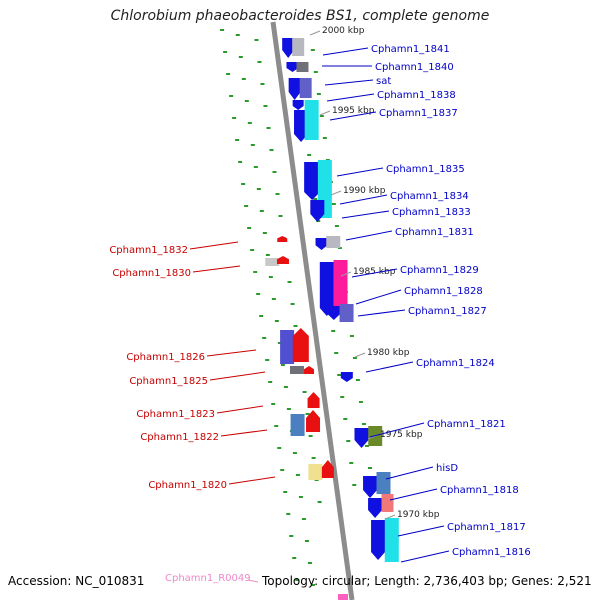 The width and height of the screenshot is (600, 600). What do you see at coordinates (416, 95) in the screenshot?
I see `gene-label-Cphamn1_1838: Cphamn1_1838` at bounding box center [416, 95].